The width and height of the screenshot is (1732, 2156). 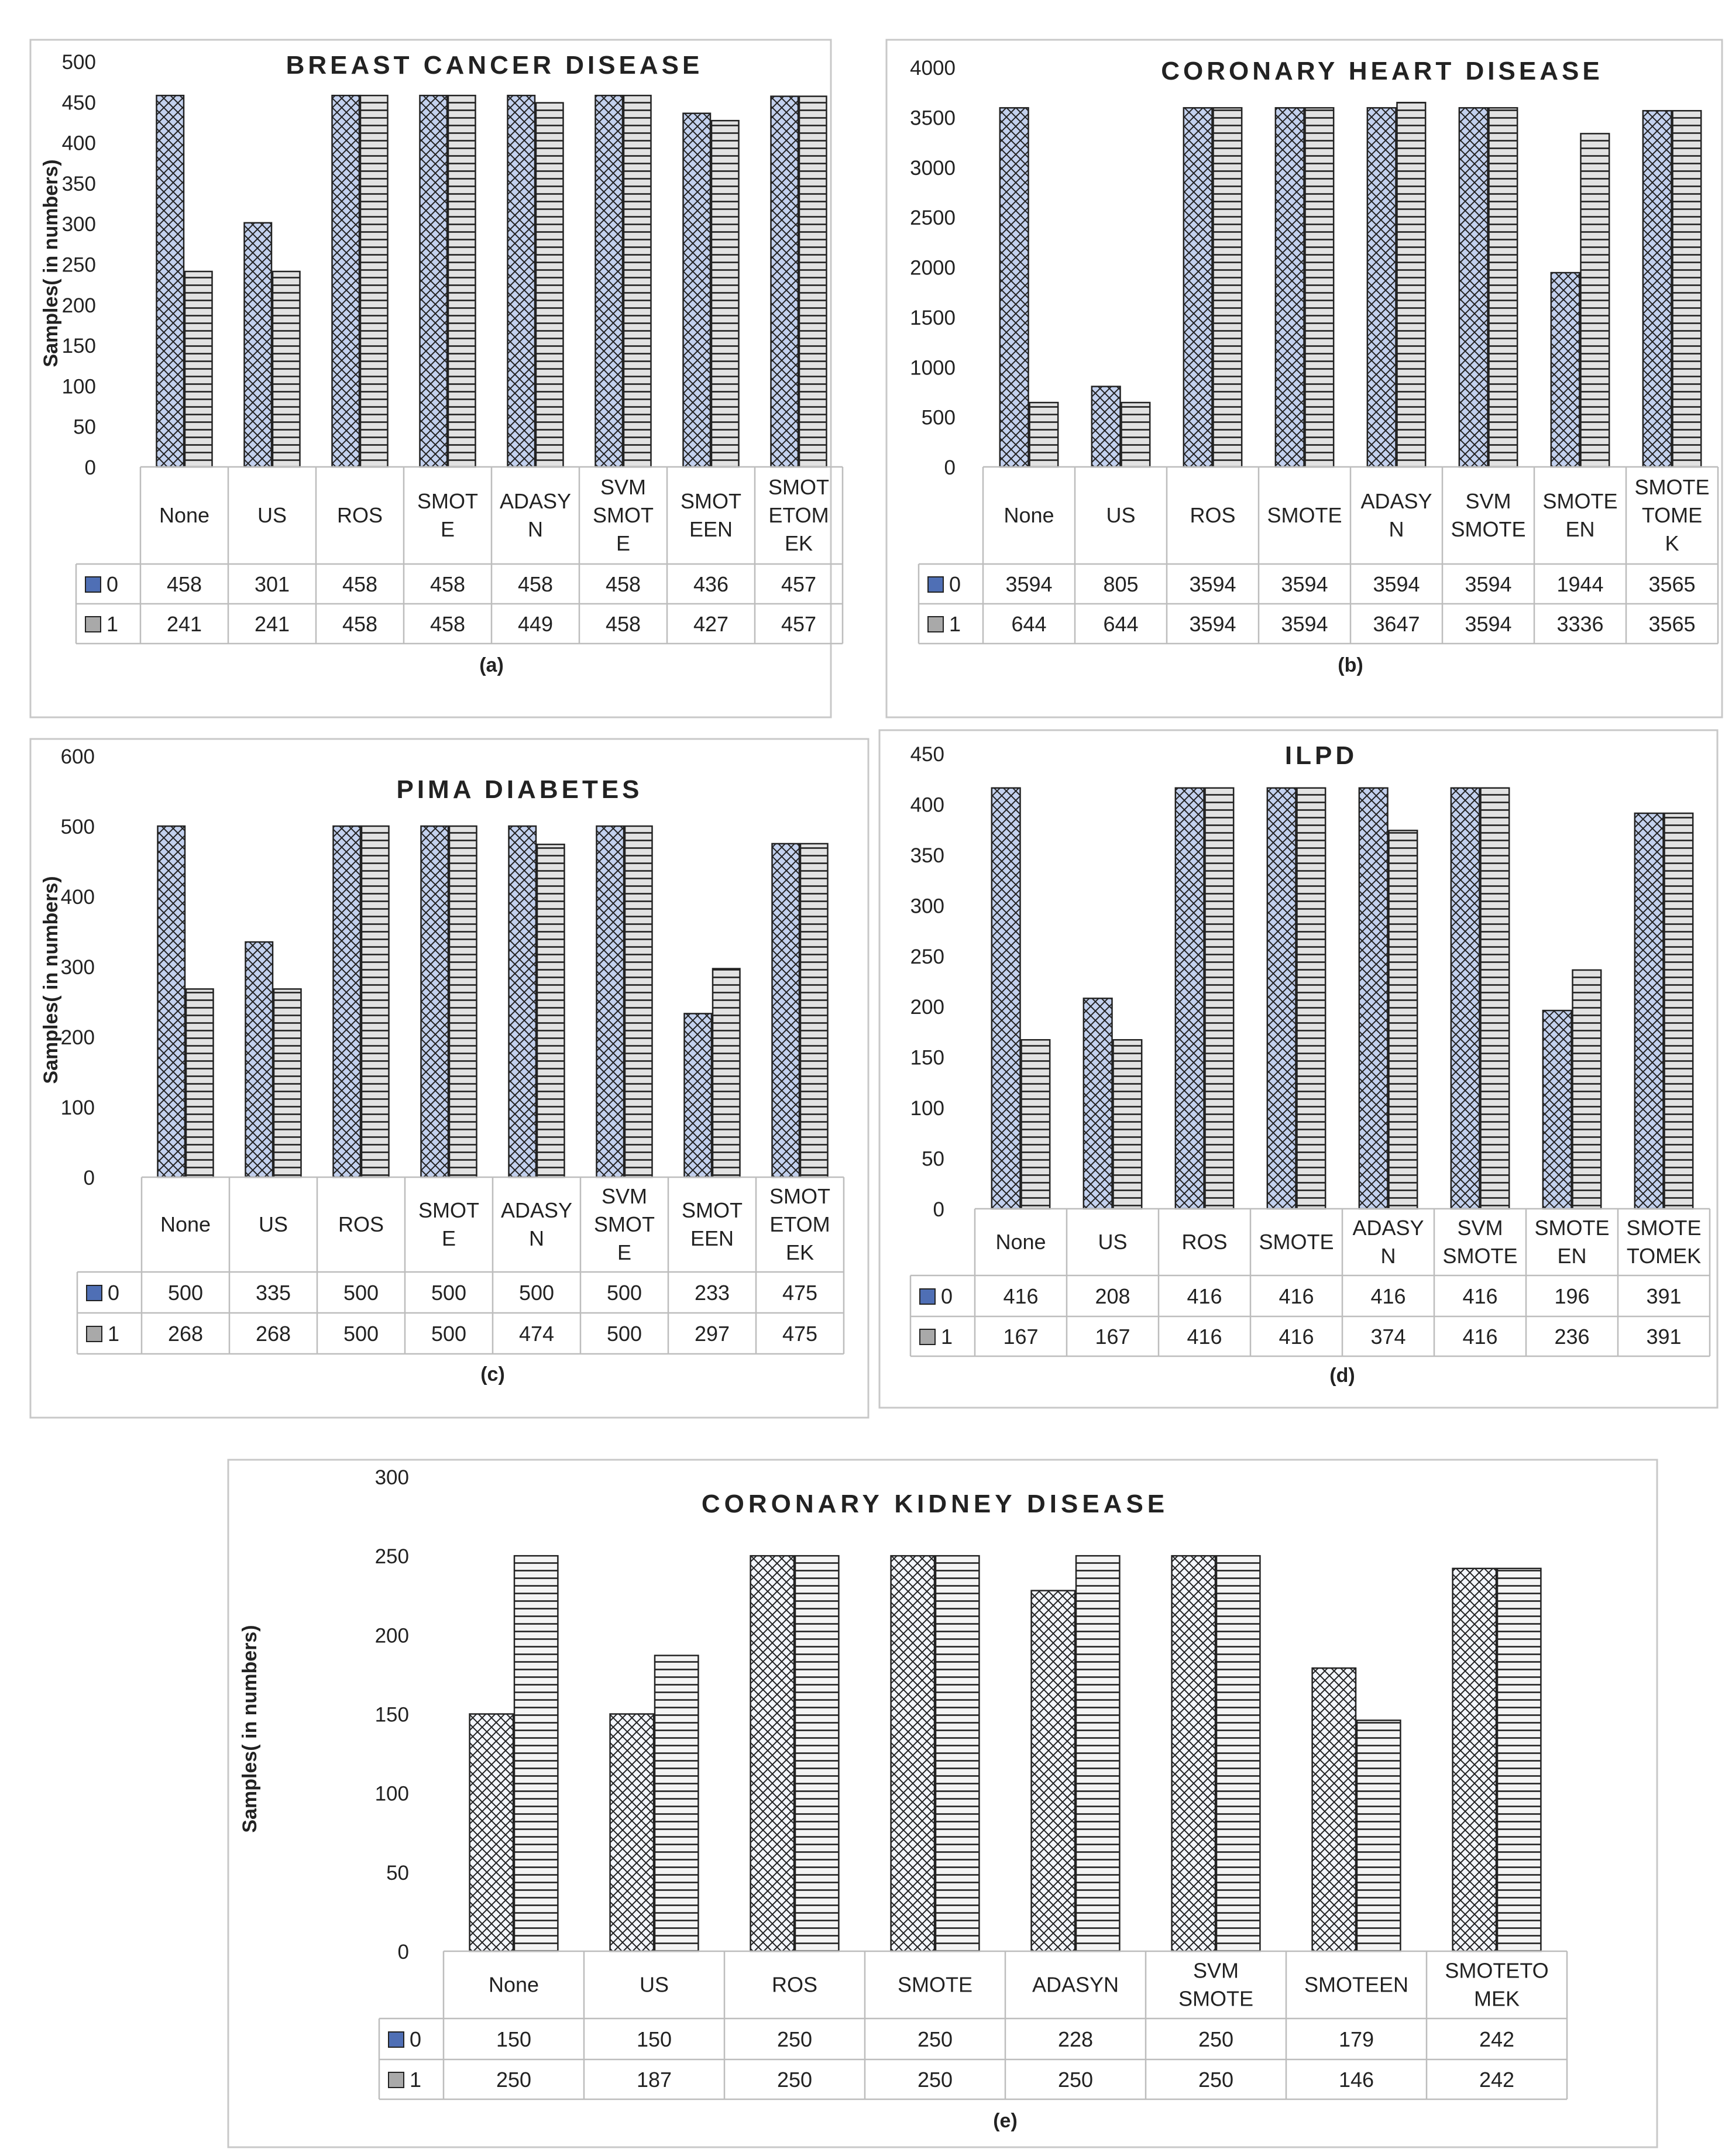 I want to click on table-value: 391, so click(x=1664, y=1337).